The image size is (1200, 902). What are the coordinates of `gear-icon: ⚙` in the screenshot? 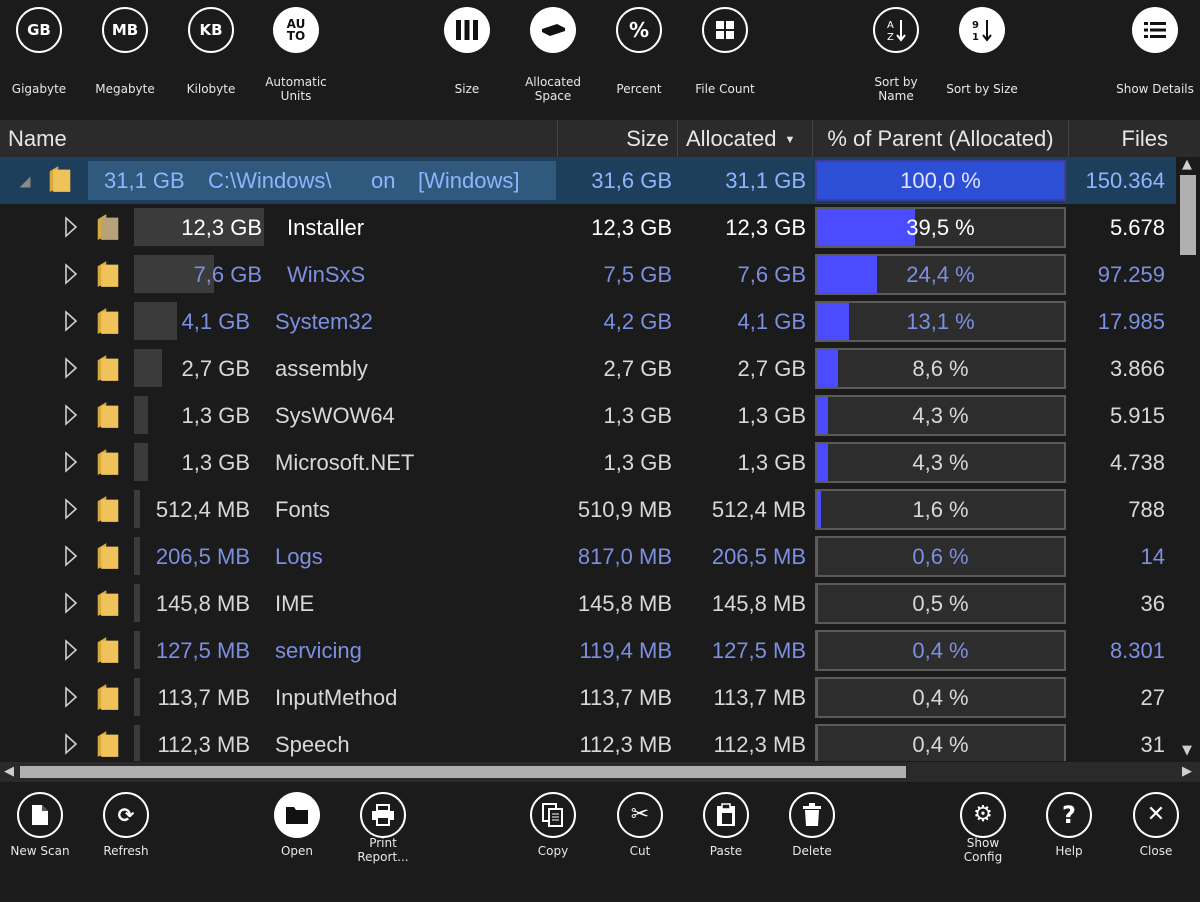 It's located at (983, 815).